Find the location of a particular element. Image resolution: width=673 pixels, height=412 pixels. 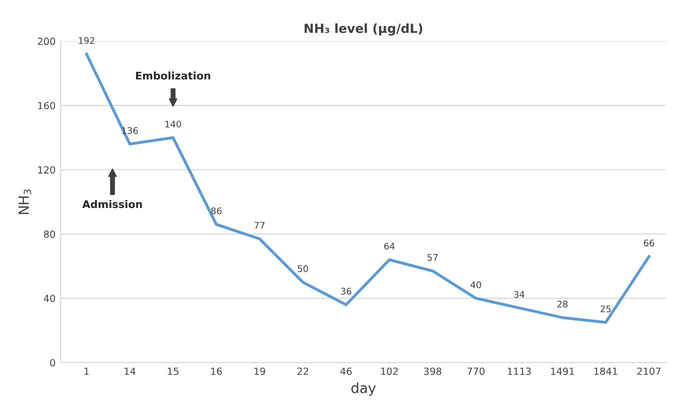

data-label: 40 is located at coordinates (476, 284).